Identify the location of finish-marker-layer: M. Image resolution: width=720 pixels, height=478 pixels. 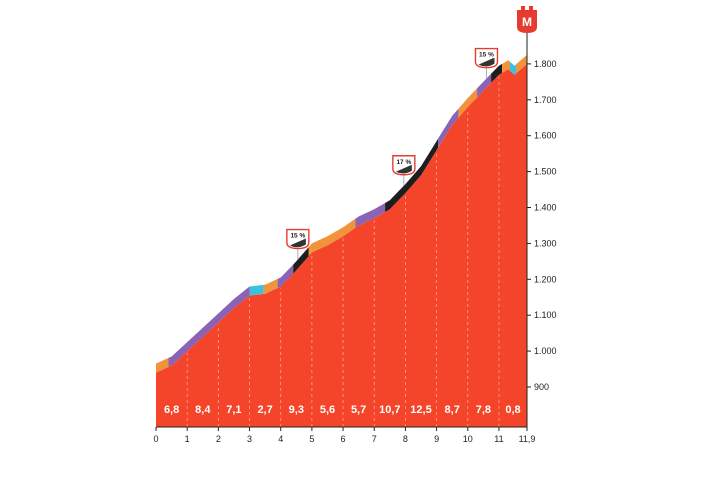
(527, 19).